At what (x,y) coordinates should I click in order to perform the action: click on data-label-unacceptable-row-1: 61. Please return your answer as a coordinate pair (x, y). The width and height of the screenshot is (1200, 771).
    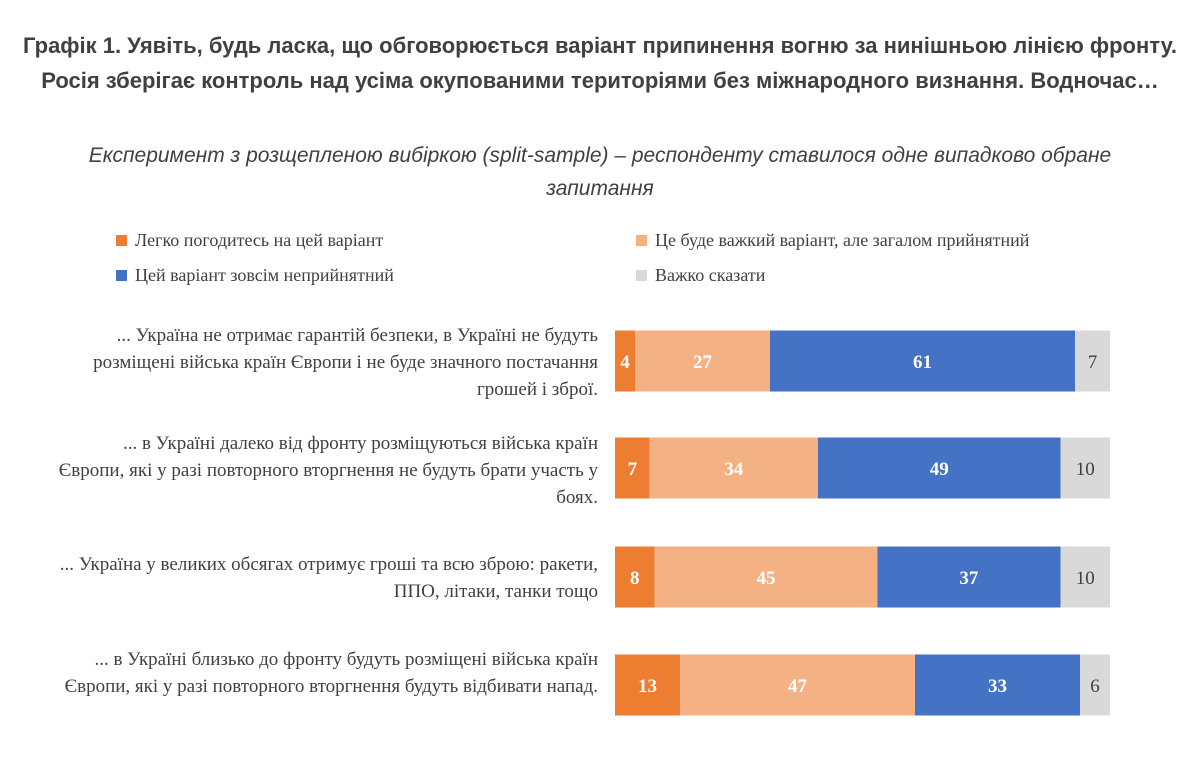
    Looking at the image, I should click on (922, 362).